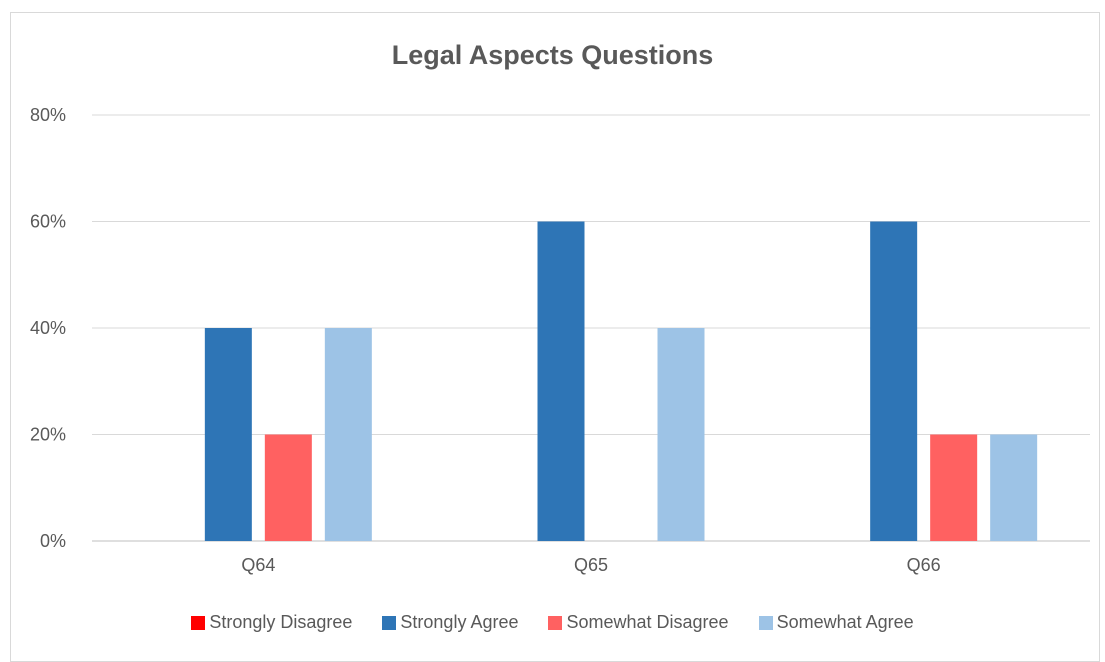 This screenshot has height=662, width=1105. I want to click on bar-q66-strongly-agree, so click(894, 381).